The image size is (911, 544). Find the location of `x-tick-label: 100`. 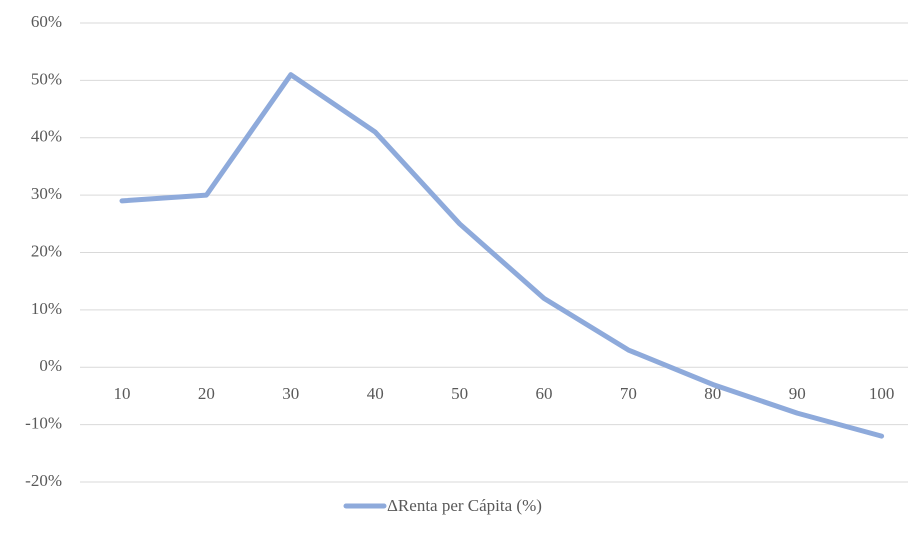

x-tick-label: 100 is located at coordinates (882, 393).